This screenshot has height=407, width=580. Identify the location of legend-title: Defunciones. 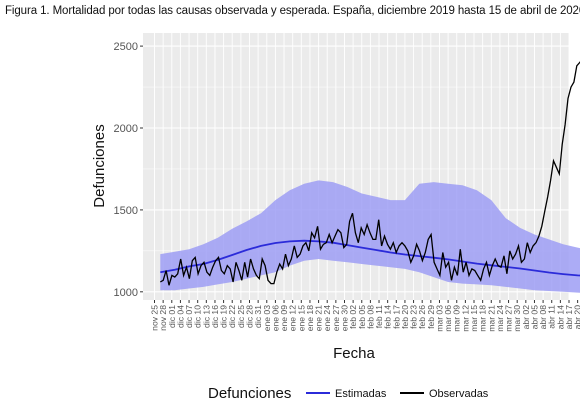
(249, 393).